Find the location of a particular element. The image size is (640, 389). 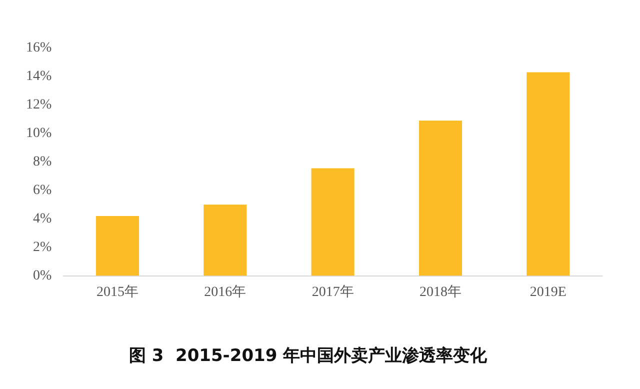

x-tick-label: 2016年 is located at coordinates (225, 292).